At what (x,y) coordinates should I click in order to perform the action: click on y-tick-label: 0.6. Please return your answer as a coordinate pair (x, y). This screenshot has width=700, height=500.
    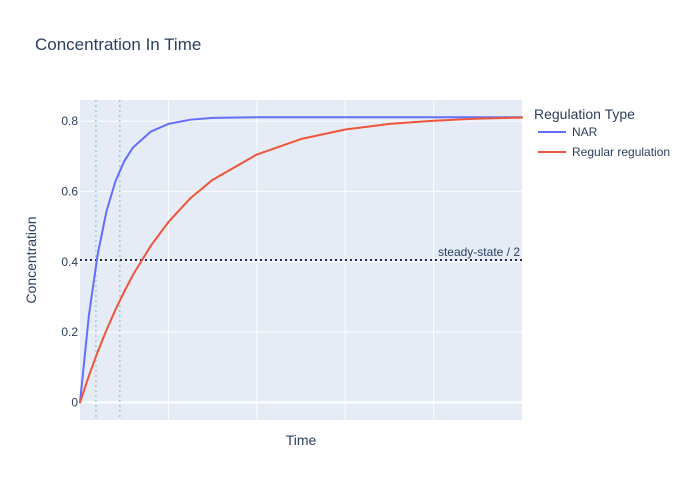
    Looking at the image, I should click on (69, 191).